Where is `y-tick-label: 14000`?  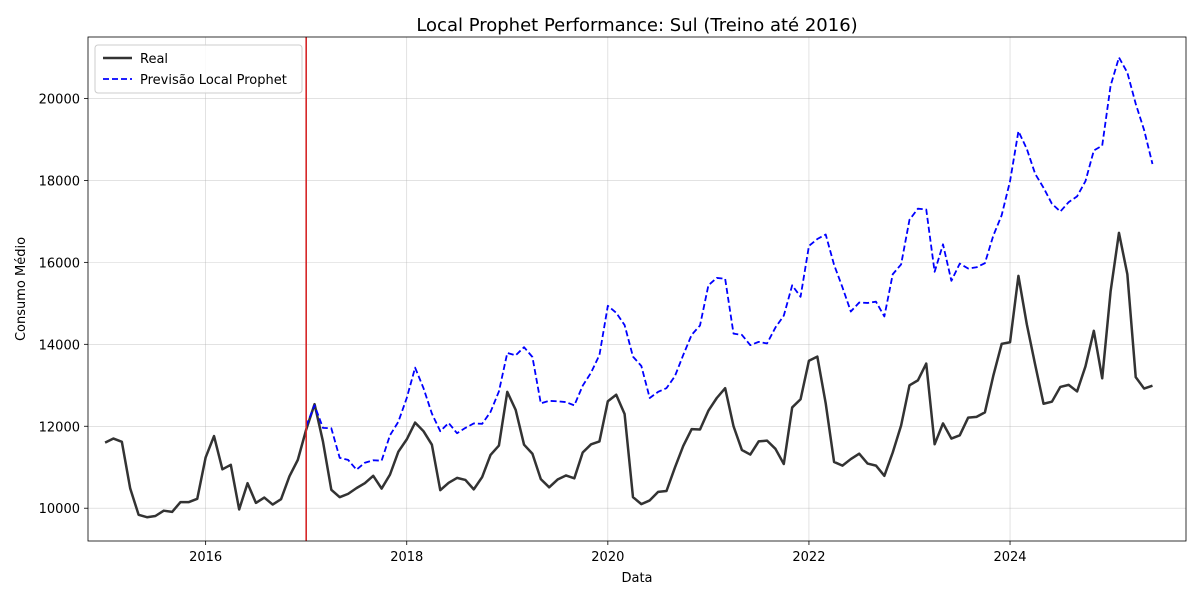
y-tick-label: 14000 is located at coordinates (59, 345).